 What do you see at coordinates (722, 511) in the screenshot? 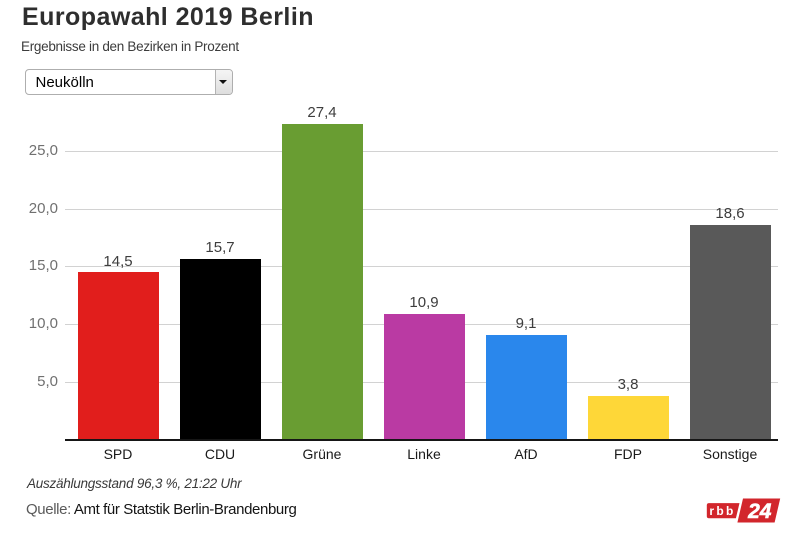
I see `svg-text: rbb` at bounding box center [722, 511].